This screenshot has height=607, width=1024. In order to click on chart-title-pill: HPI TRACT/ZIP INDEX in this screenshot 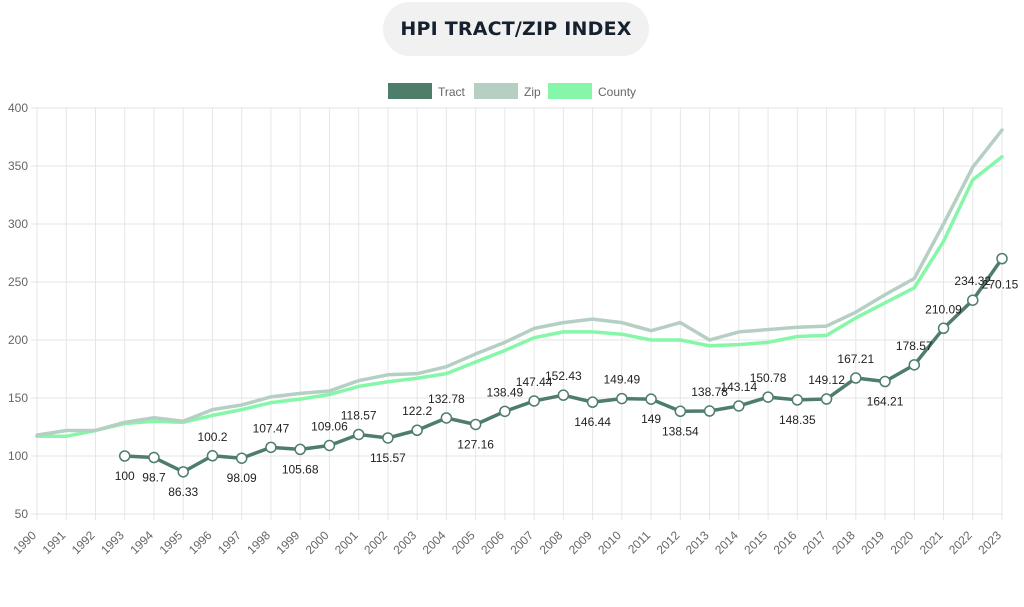, I will do `click(516, 29)`.